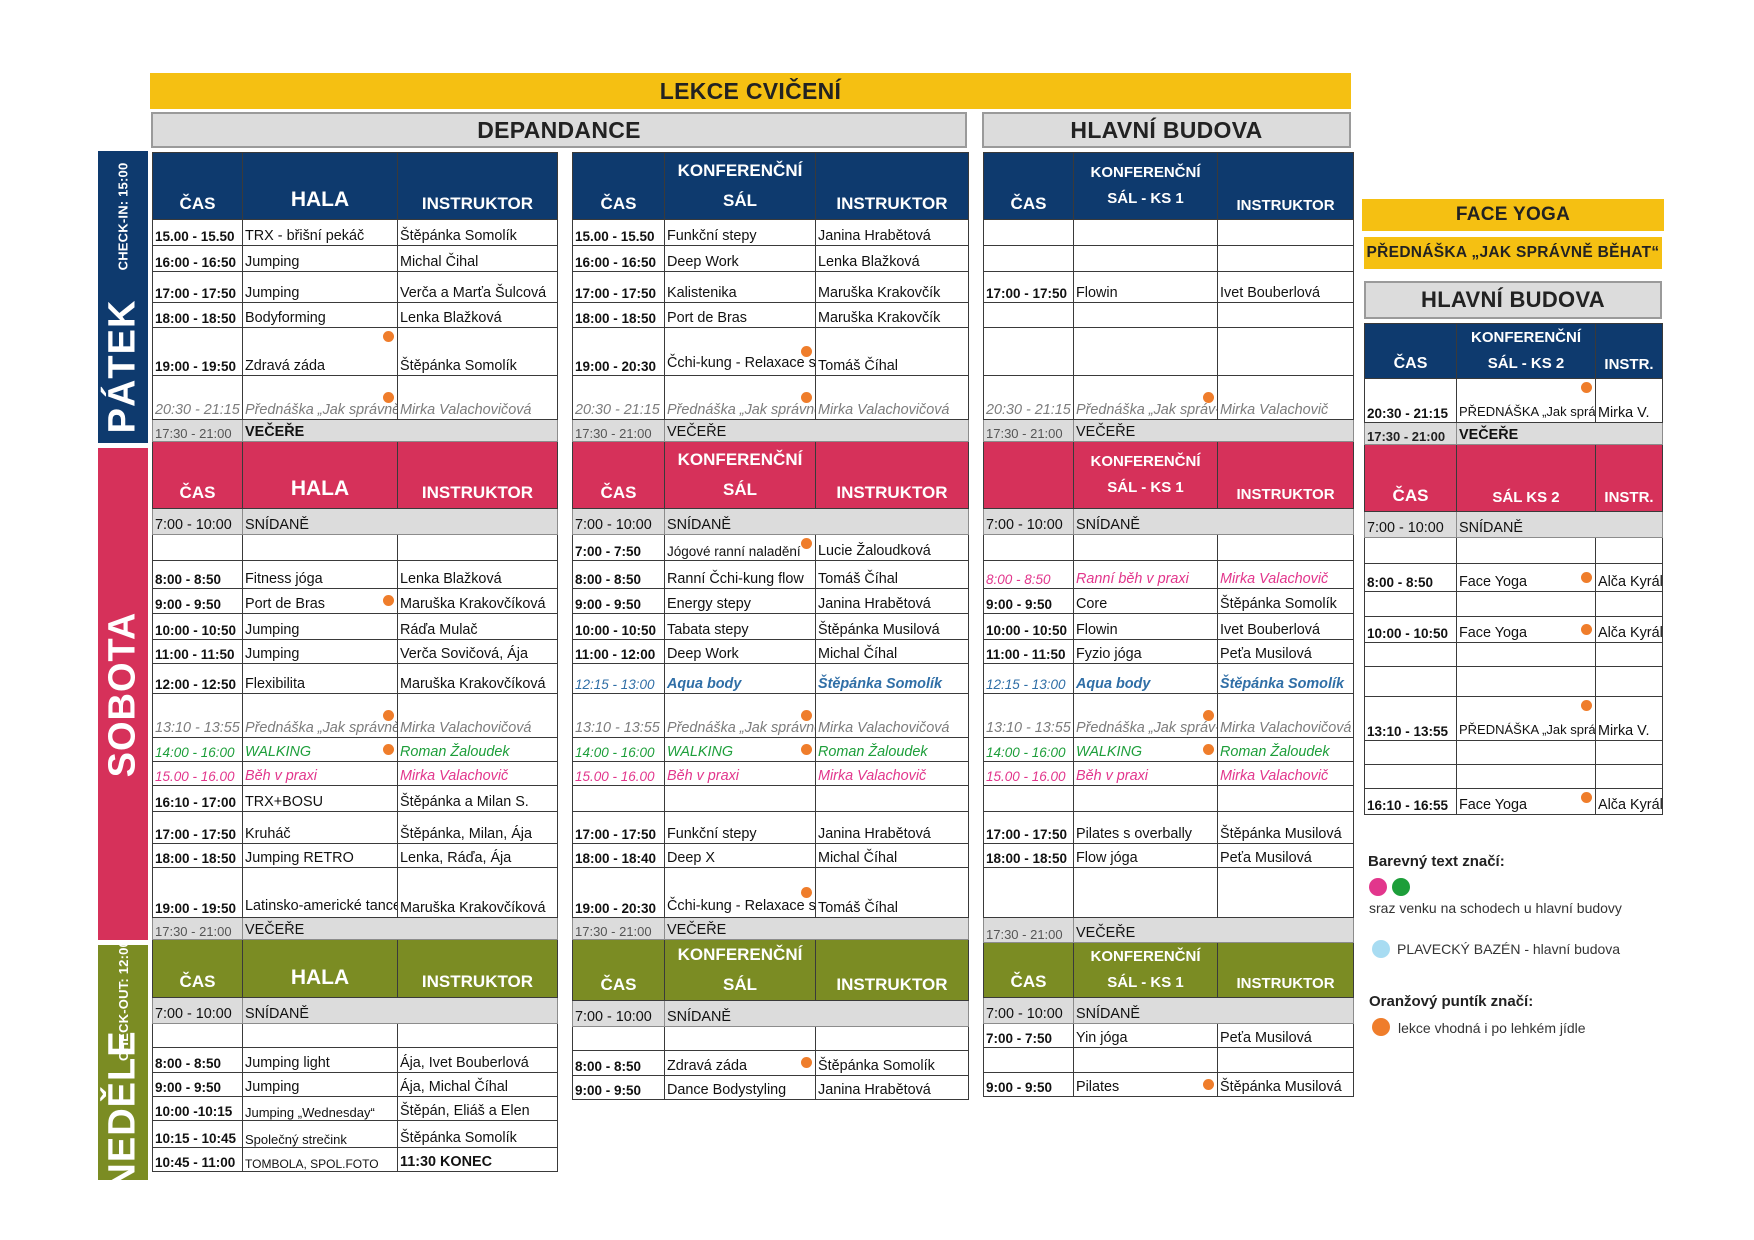 The image size is (1754, 1240). Describe the element at coordinates (1168, 678) in the screenshot. I see `table-row: 12:15 - 13:00 Aqua body Štěpánka Somolík` at that location.